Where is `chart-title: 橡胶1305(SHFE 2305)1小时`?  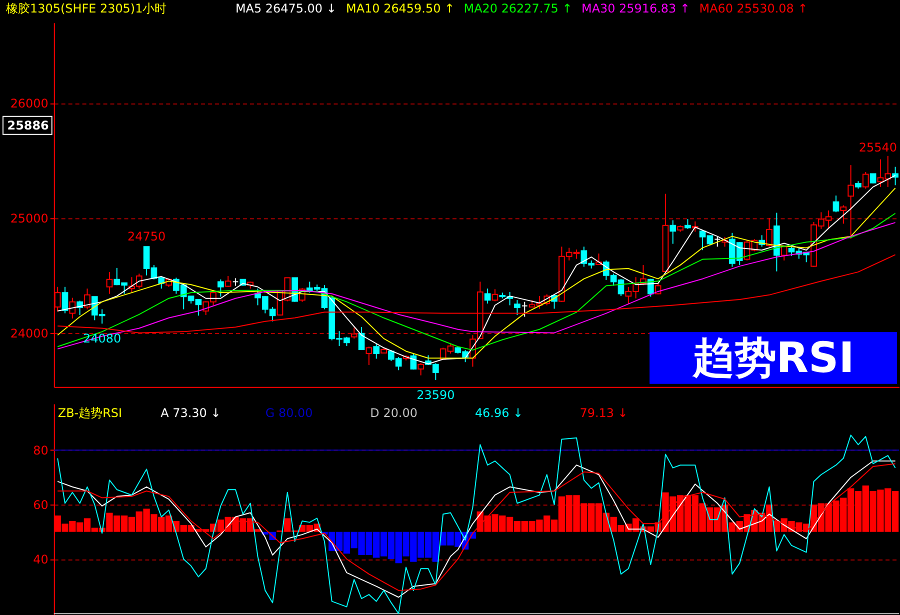
chart-title: 橡胶1305(SHFE 2305)1小时 is located at coordinates (86, 9).